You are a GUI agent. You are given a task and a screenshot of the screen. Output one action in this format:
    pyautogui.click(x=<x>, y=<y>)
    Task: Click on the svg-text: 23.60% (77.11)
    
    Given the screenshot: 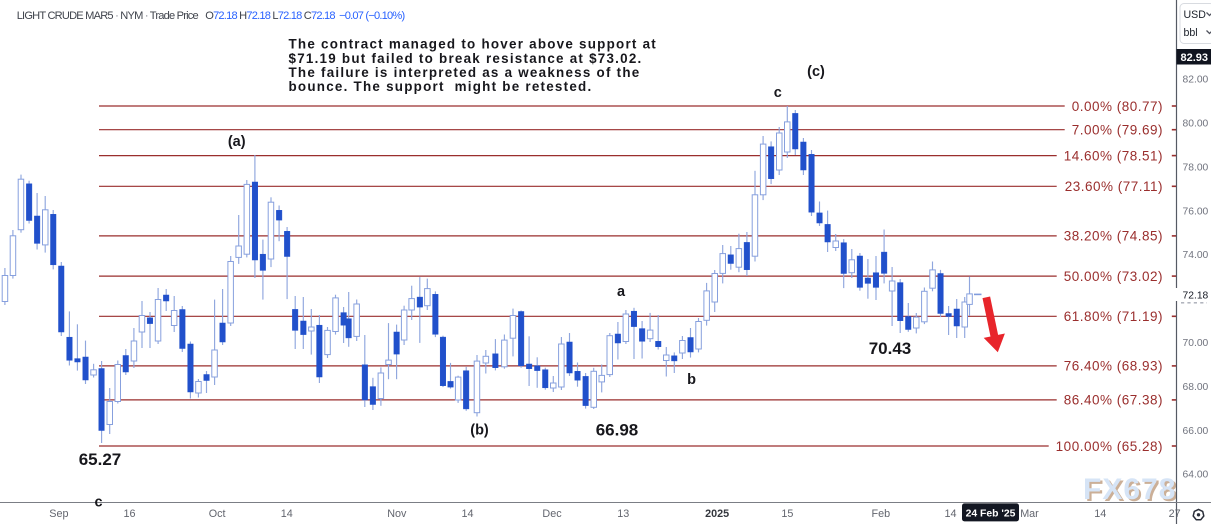 What is the action you would take?
    pyautogui.click(x=1114, y=186)
    